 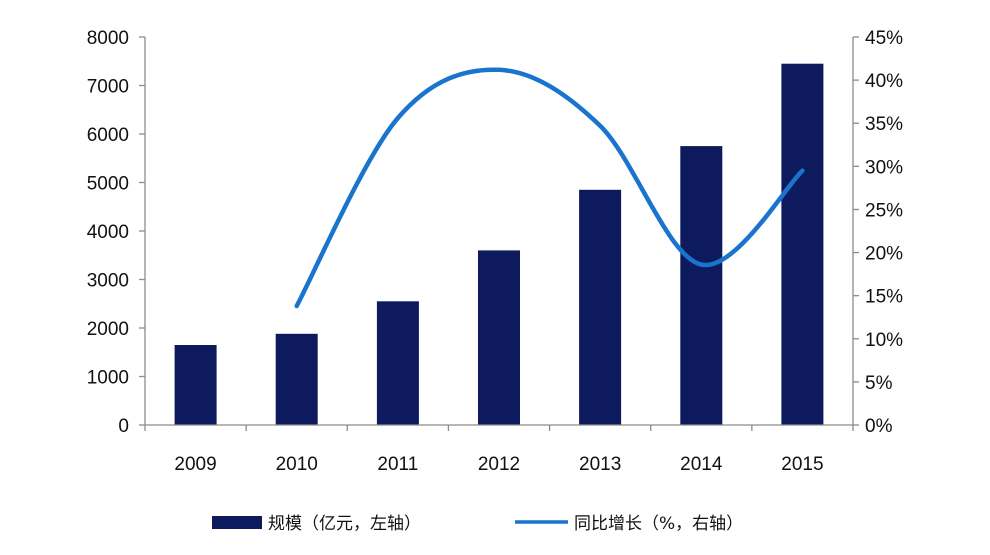 What do you see at coordinates (108, 232) in the screenshot?
I see `left-tick-label: 4000` at bounding box center [108, 232].